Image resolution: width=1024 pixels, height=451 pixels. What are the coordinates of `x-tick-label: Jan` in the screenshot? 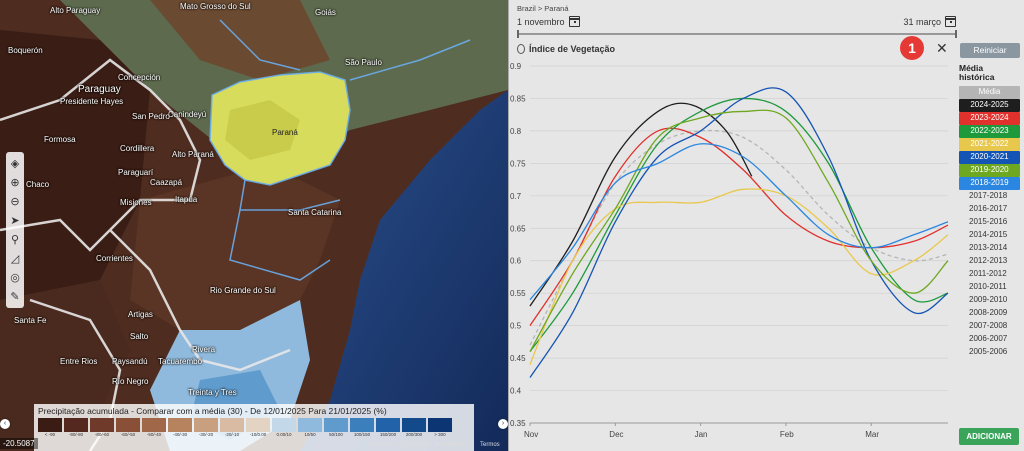 It's located at (701, 434).